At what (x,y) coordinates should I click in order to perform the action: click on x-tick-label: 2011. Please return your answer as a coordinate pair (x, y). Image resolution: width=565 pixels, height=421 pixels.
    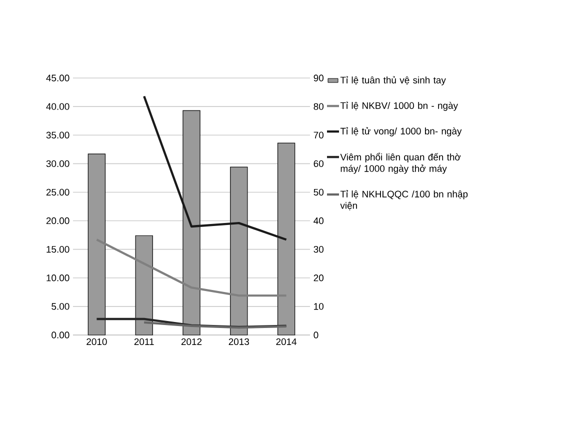
    Looking at the image, I should click on (144, 342).